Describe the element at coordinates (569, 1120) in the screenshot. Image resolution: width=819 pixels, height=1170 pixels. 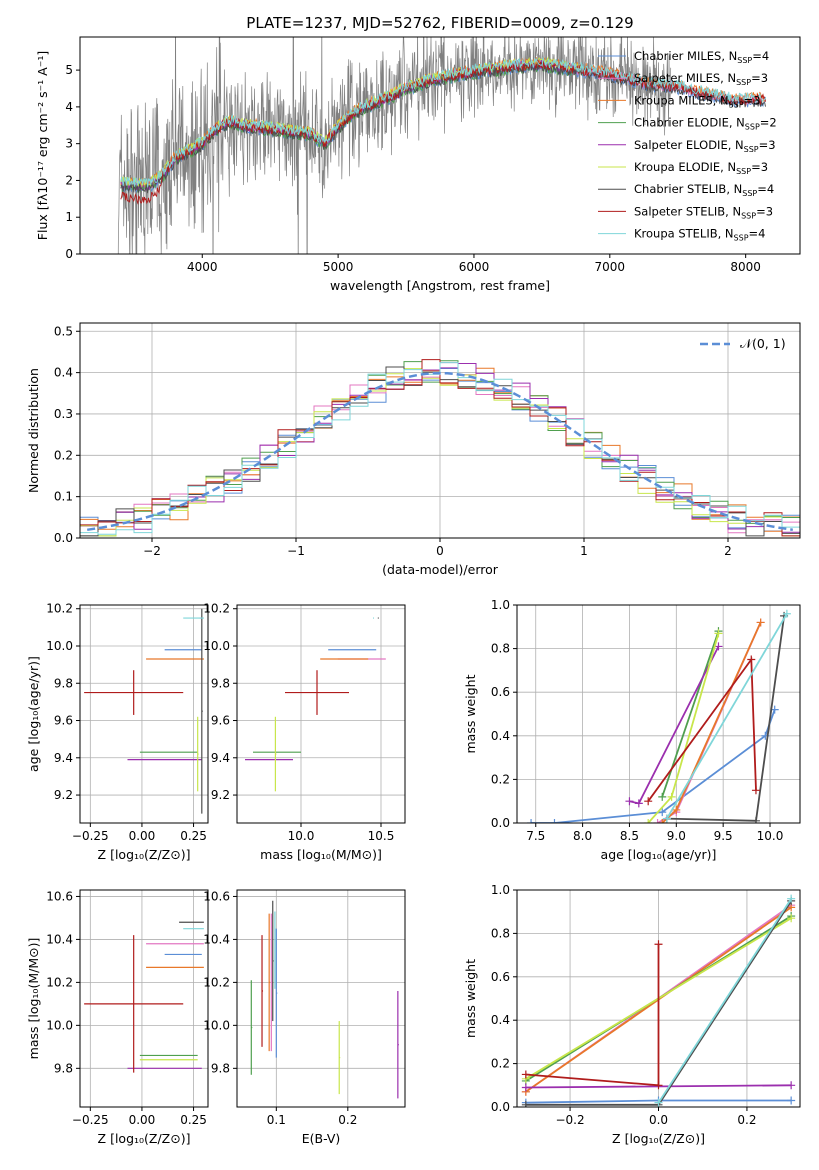
I see `x-tick-label: −0.2` at that location.